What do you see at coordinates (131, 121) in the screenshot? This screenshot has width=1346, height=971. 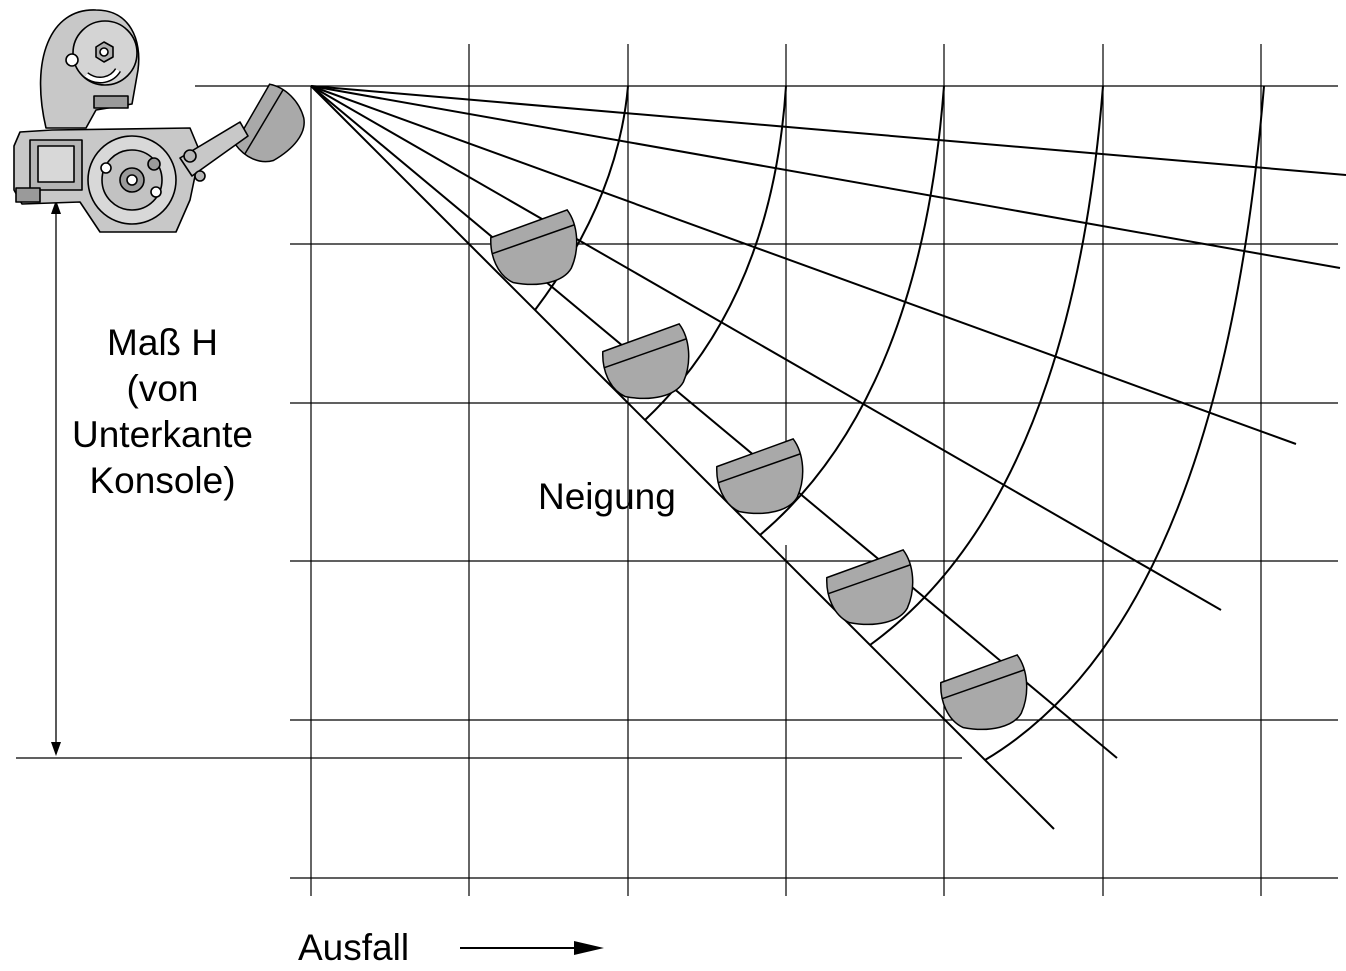 I see `mounting-bracket-icon` at bounding box center [131, 121].